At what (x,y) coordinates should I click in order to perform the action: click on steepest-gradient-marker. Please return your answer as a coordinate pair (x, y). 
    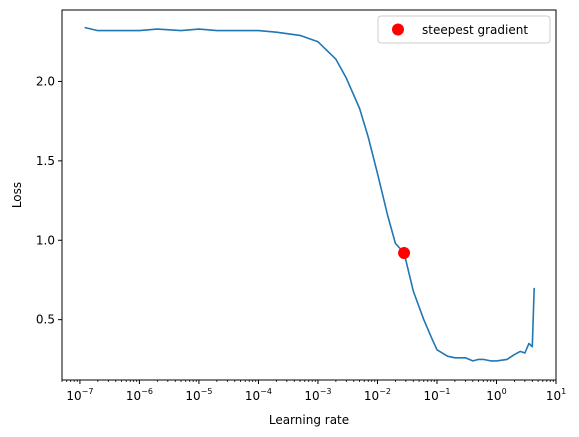
    Looking at the image, I should click on (404, 253).